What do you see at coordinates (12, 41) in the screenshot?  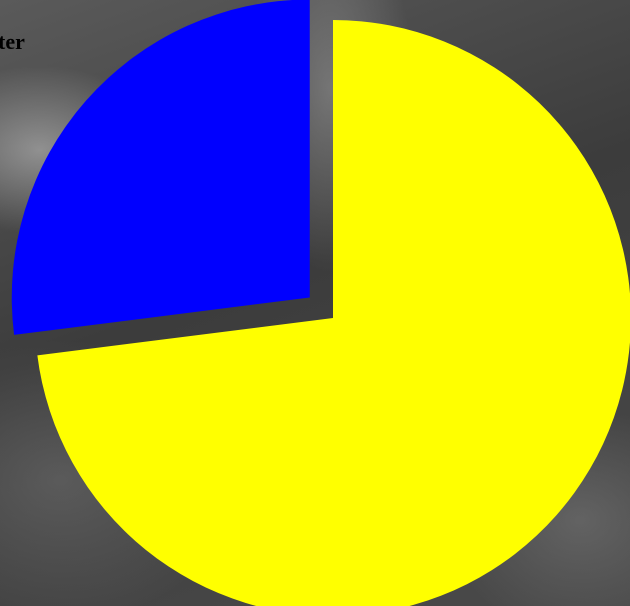 I see `chart-title: ter` at bounding box center [12, 41].